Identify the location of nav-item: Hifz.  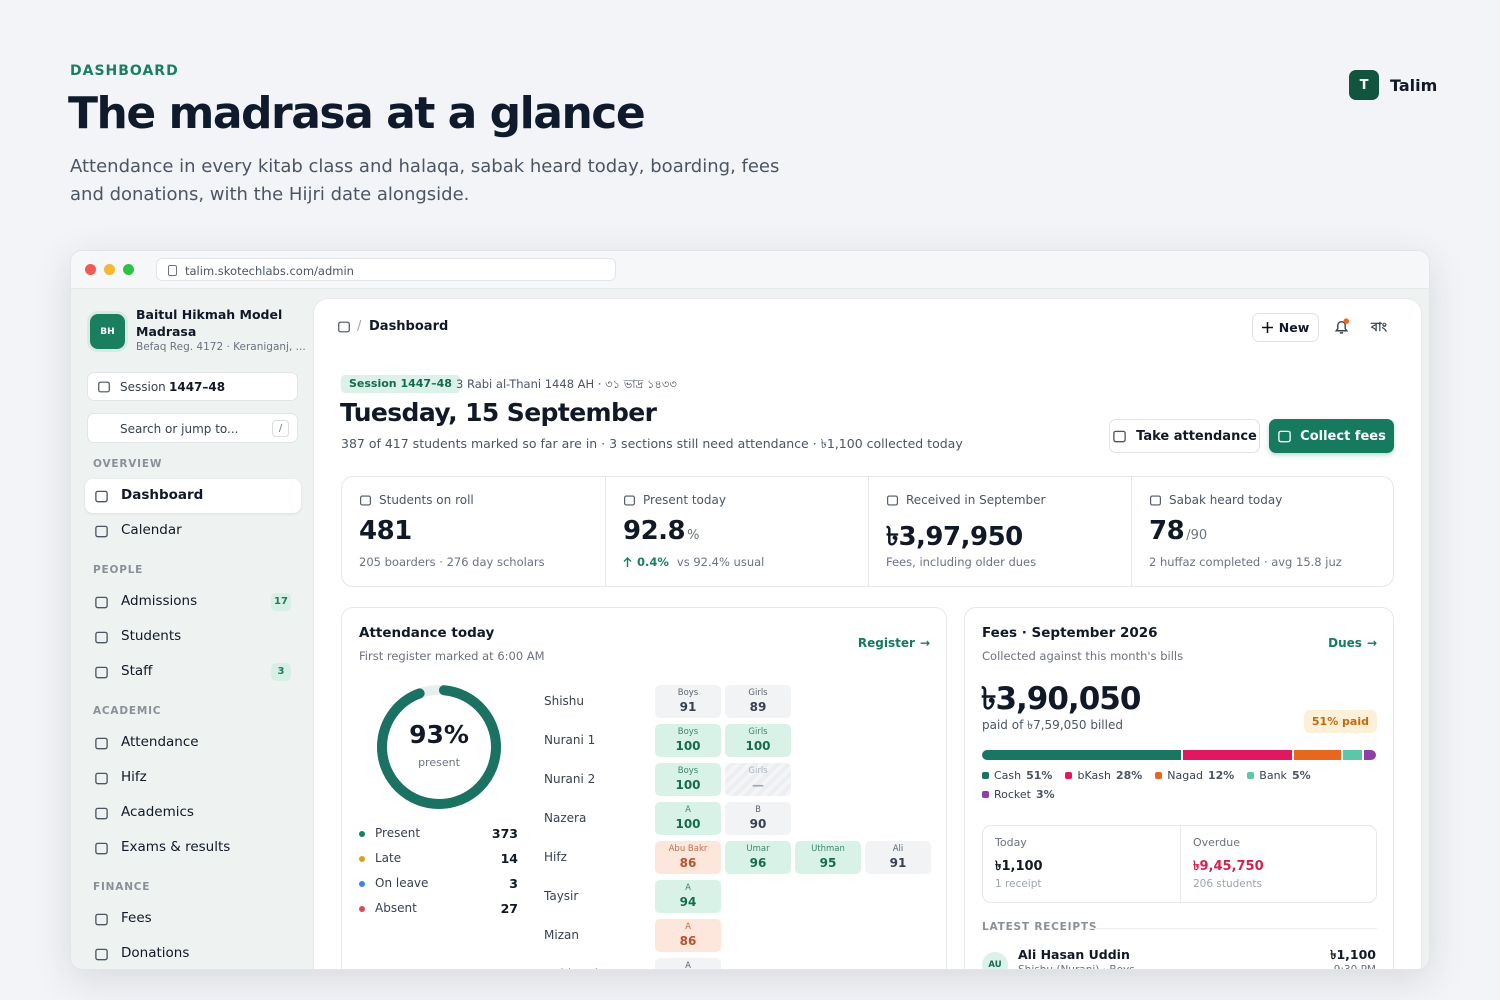
(193, 778).